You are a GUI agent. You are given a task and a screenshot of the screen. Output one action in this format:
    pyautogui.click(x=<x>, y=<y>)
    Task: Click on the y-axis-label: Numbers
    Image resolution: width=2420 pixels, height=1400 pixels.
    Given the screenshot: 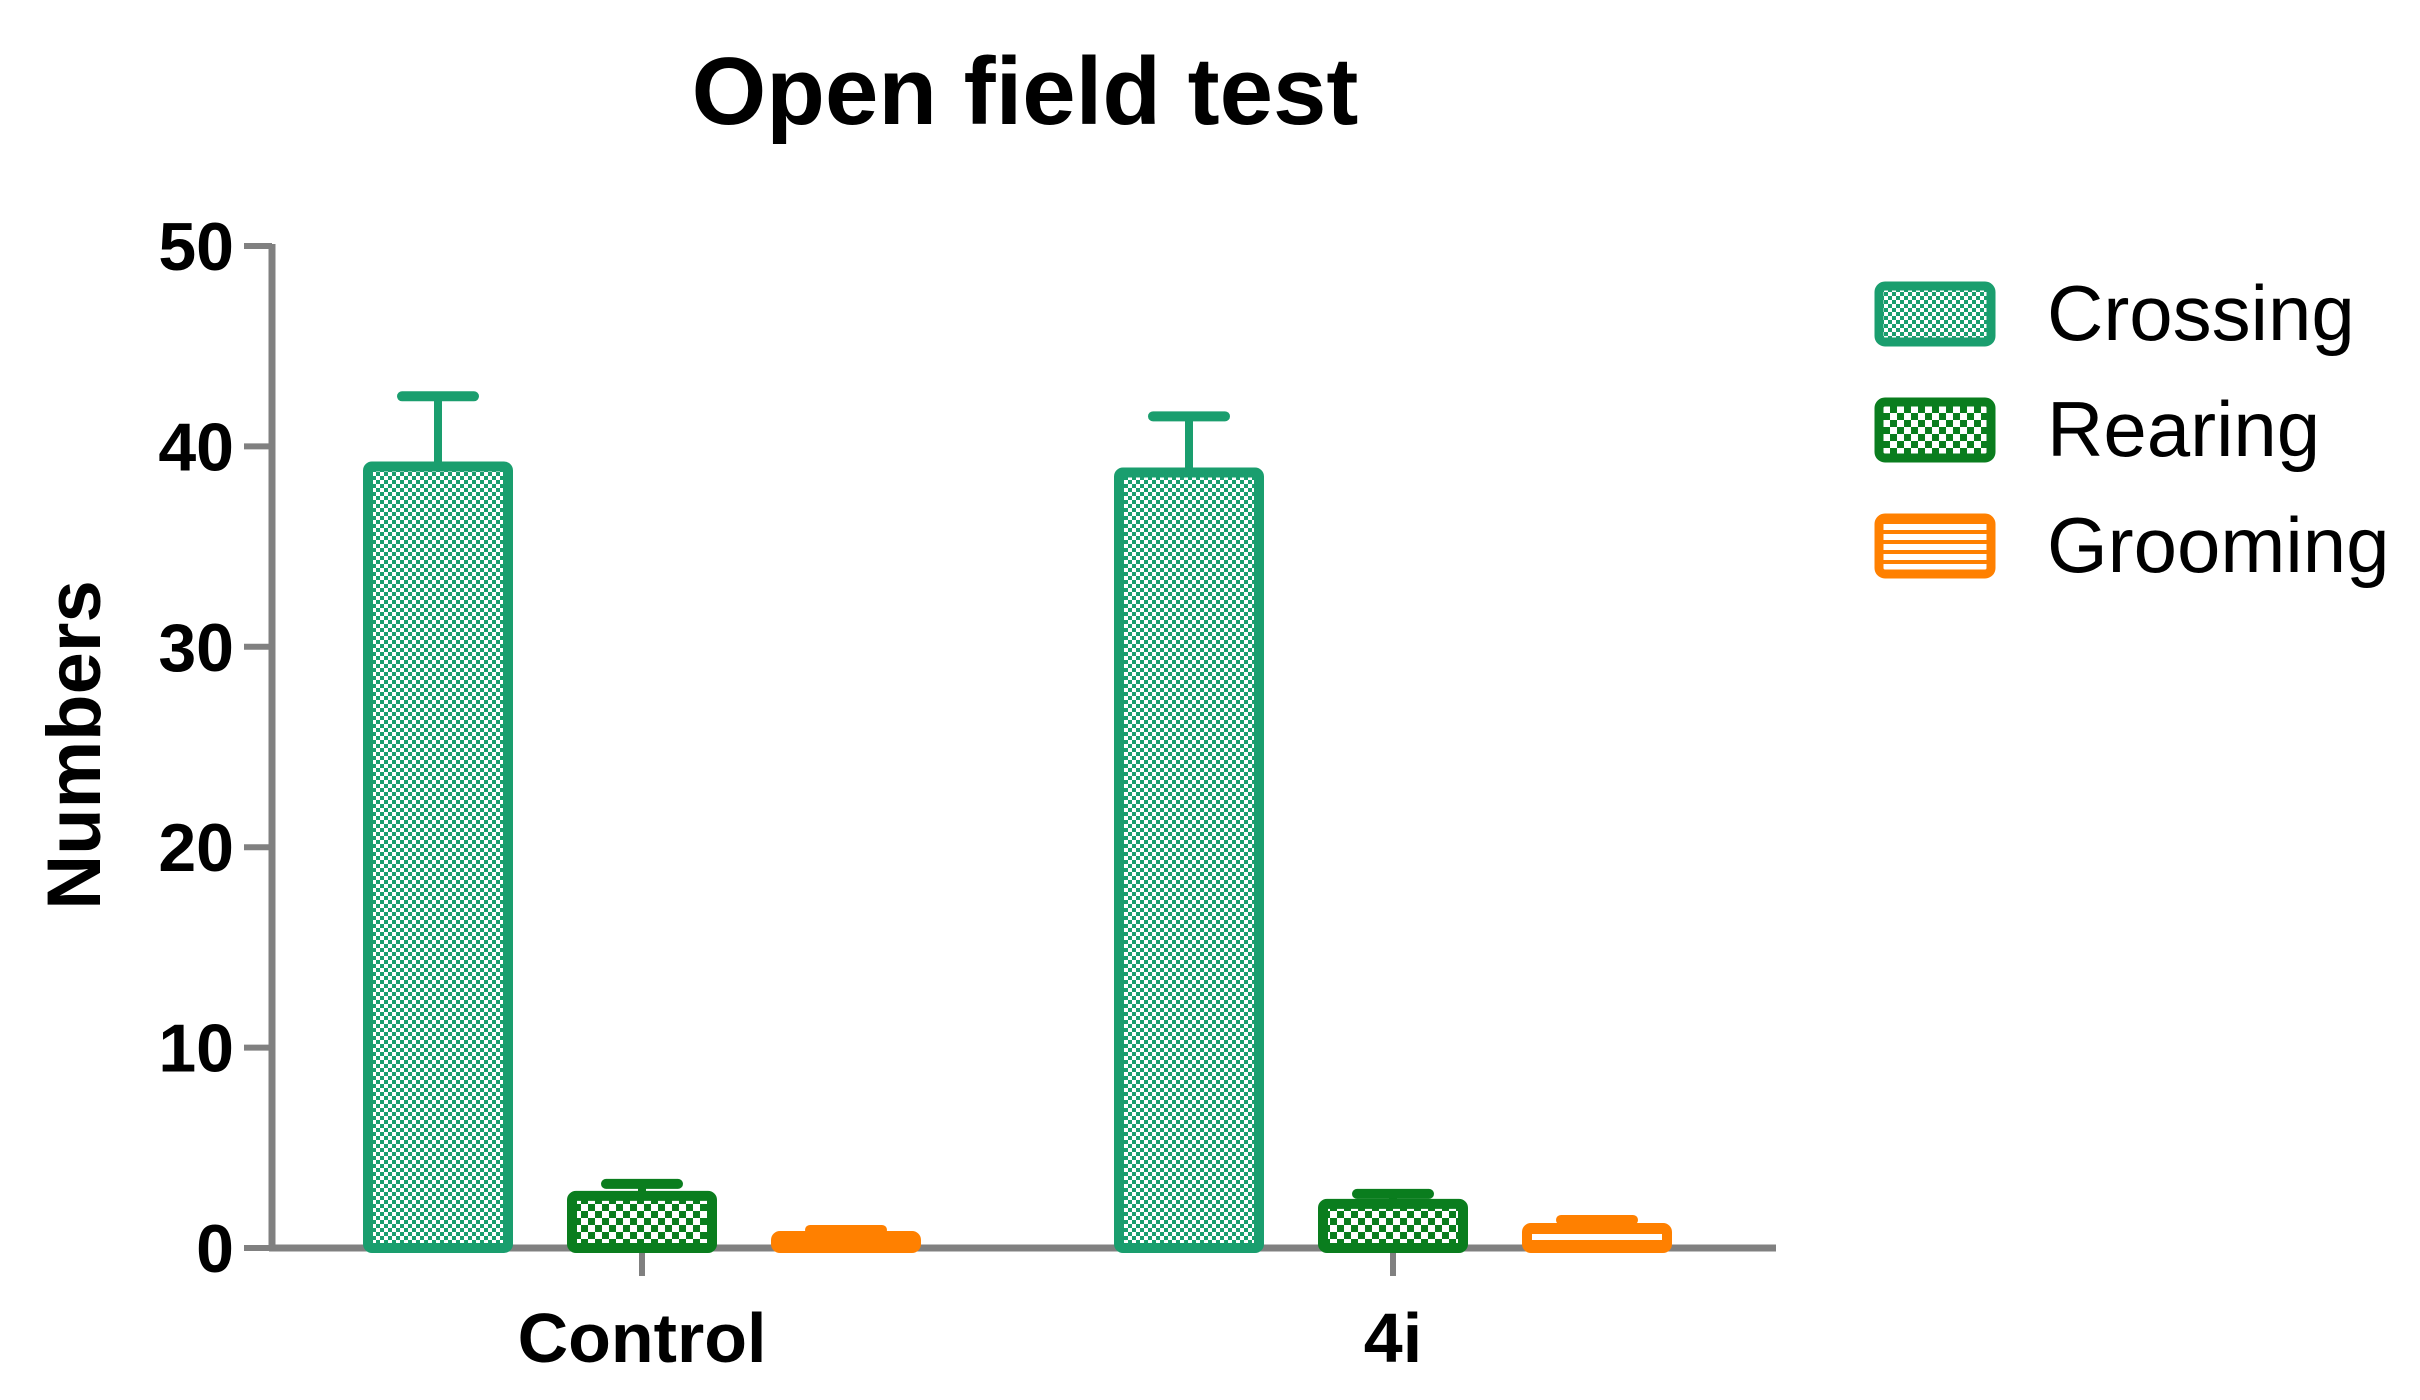 What is the action you would take?
    pyautogui.click(x=74, y=744)
    